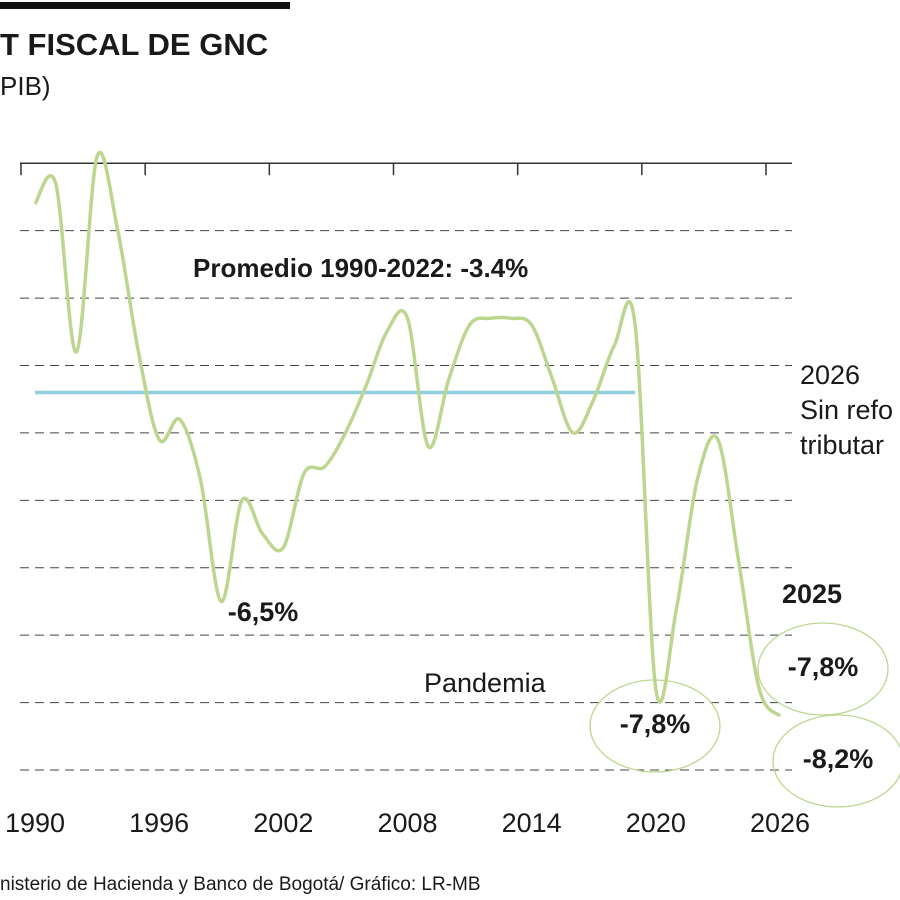 The image size is (900, 900). What do you see at coordinates (407, 823) in the screenshot?
I see `x-tick-label: 2008` at bounding box center [407, 823].